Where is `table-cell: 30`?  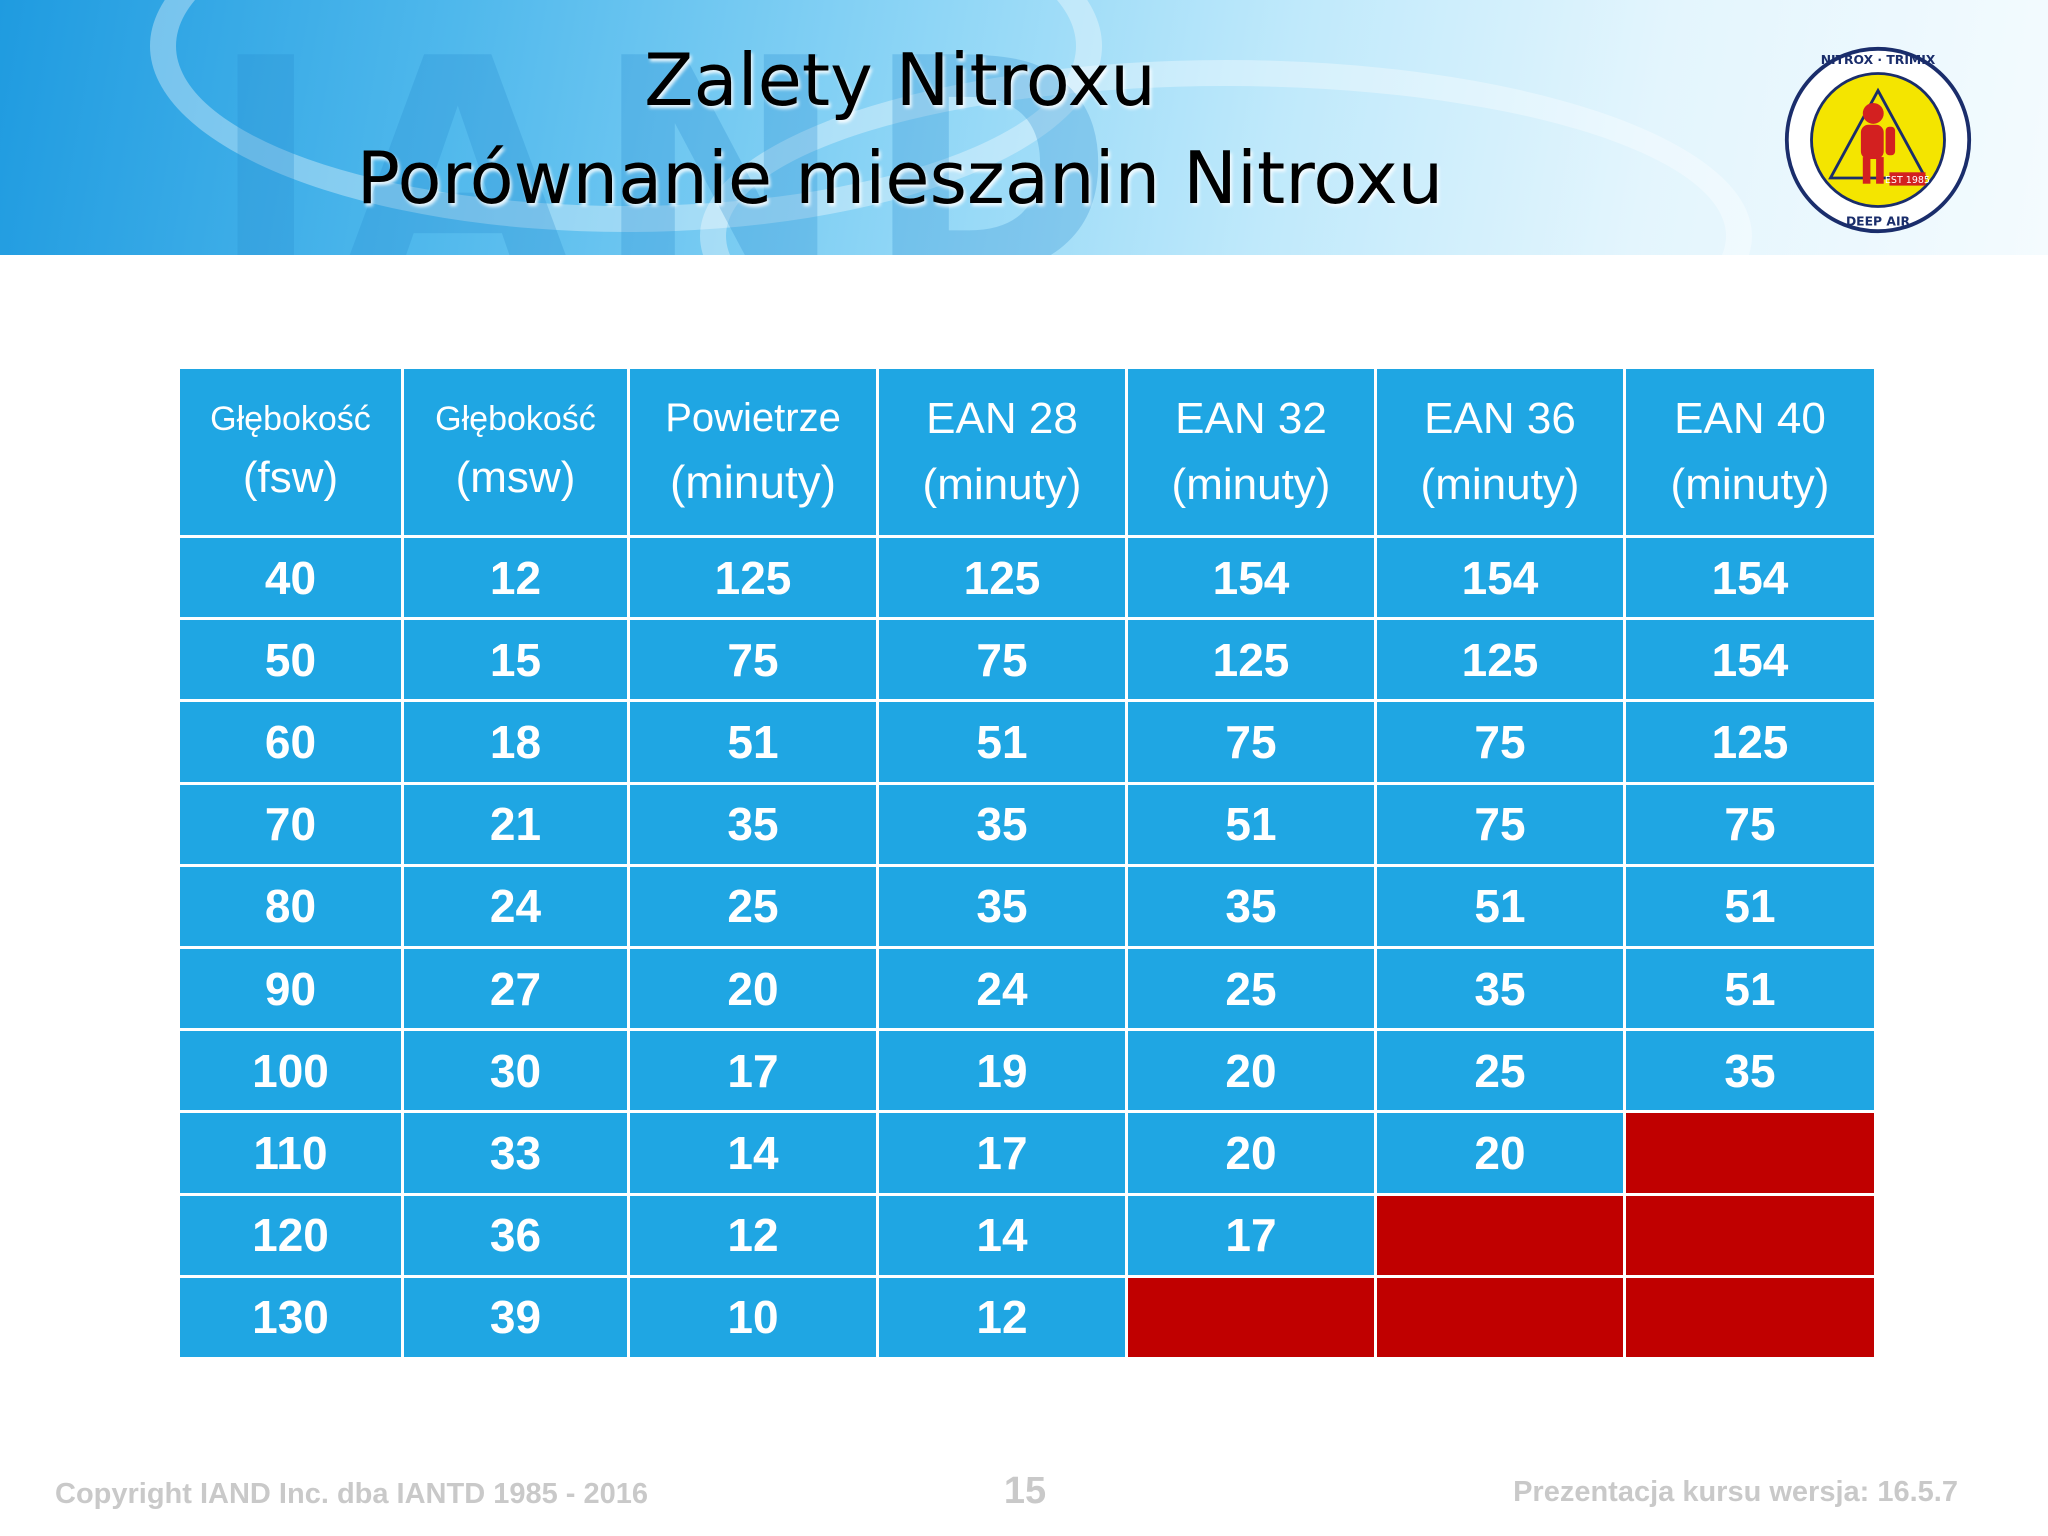
table-cell: 30 is located at coordinates (515, 1071).